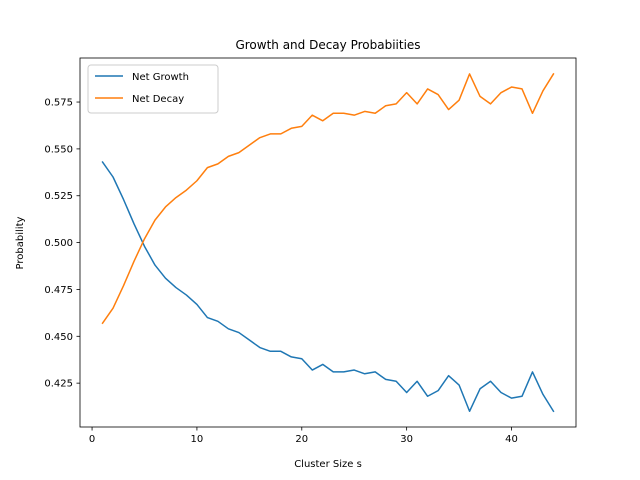 This screenshot has width=640, height=480. I want to click on y-axis-label: Probability, so click(20, 242).